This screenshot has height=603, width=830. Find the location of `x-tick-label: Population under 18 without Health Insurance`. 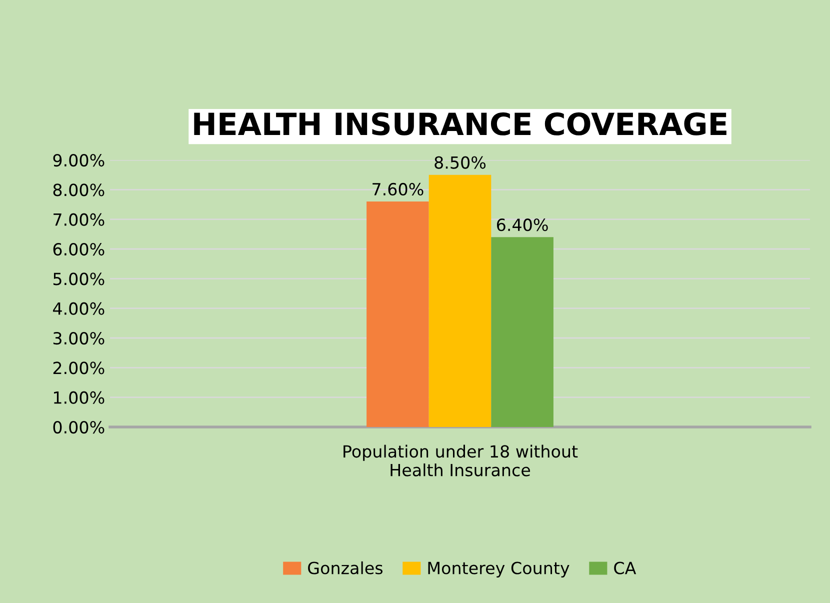

x-tick-label: Population under 18 without Health Insurance is located at coordinates (461, 460).